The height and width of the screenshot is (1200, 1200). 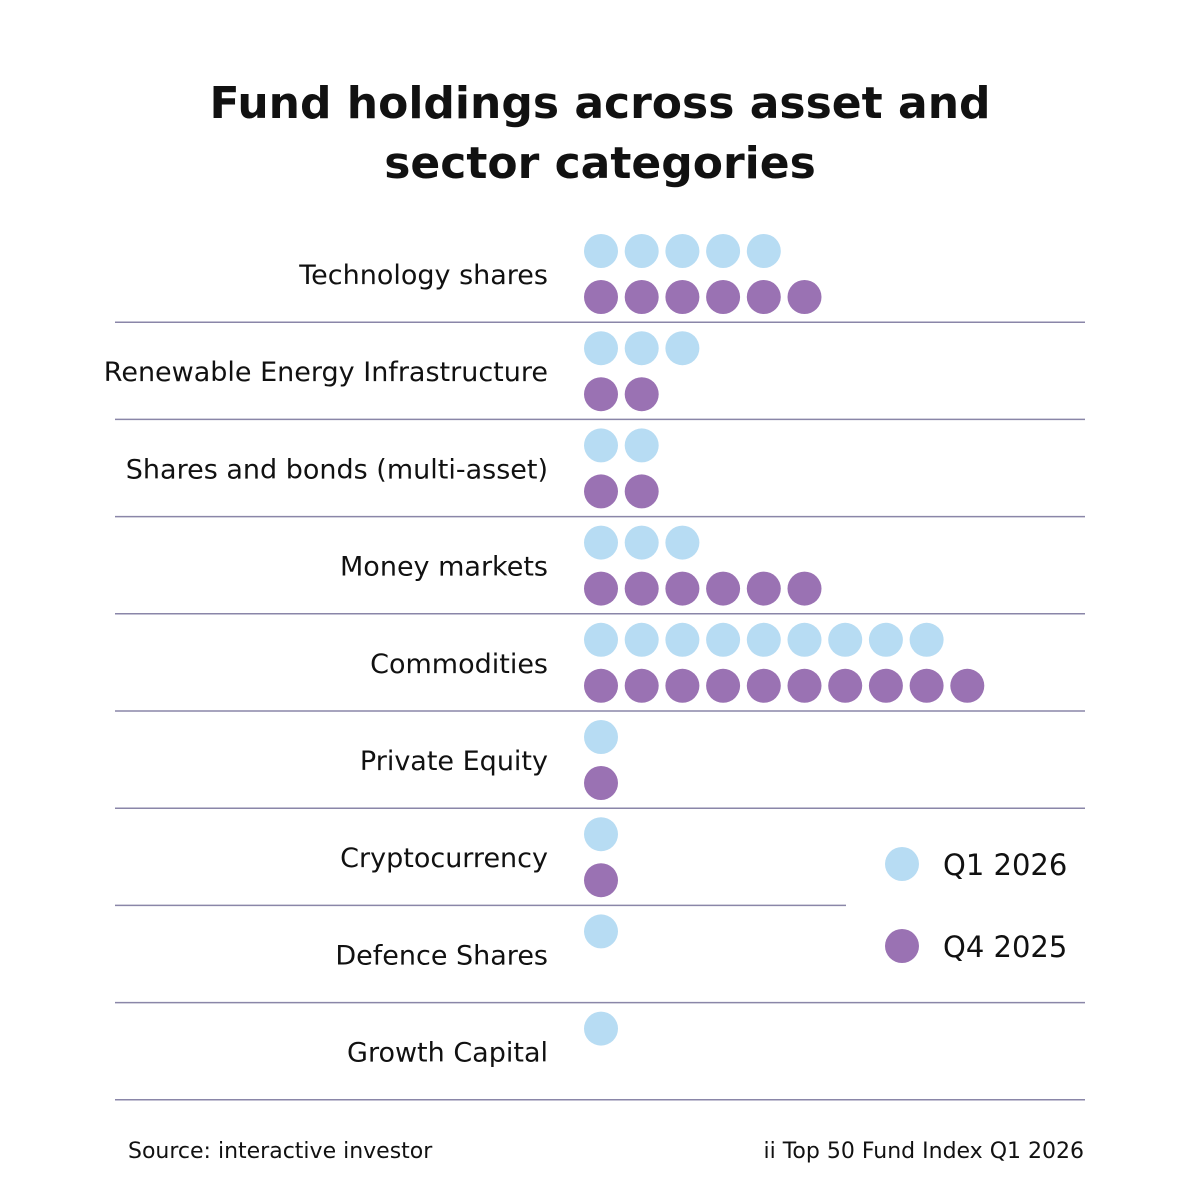 What do you see at coordinates (924, 1151) in the screenshot?
I see `index-note: ii Top 50 Fund Index Q1 2026` at bounding box center [924, 1151].